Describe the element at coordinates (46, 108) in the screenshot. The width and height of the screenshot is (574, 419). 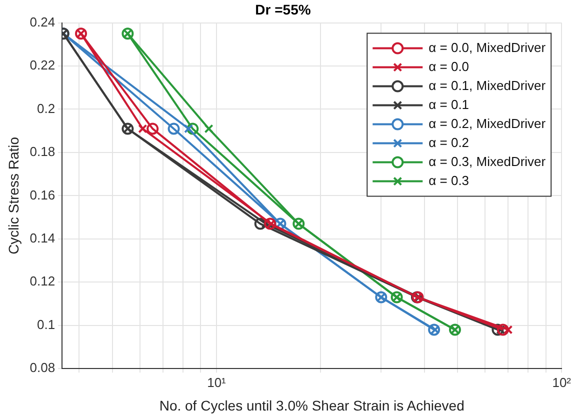
I see `y-tick-label: 0.2` at that location.